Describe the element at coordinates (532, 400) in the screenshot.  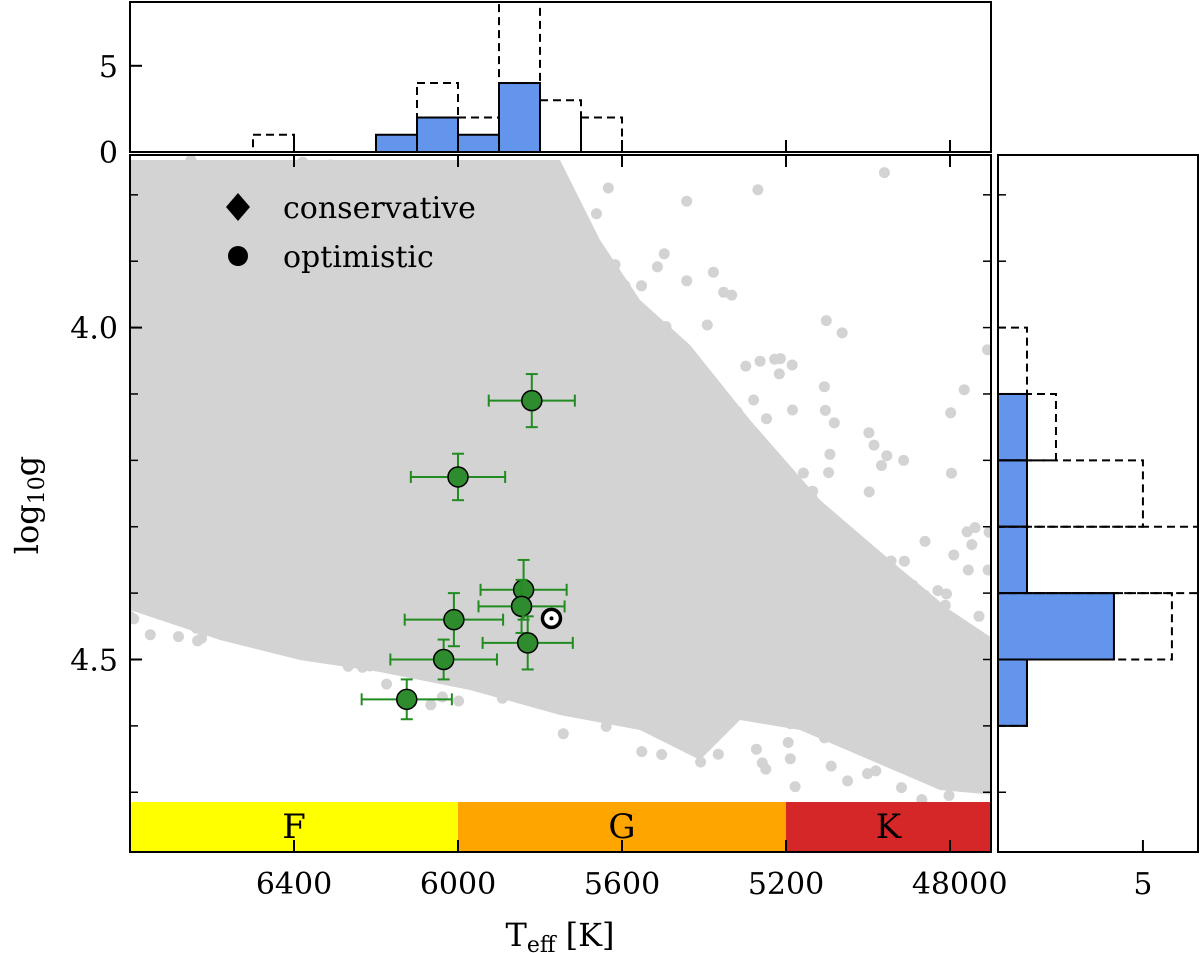
I see `point-marker` at that location.